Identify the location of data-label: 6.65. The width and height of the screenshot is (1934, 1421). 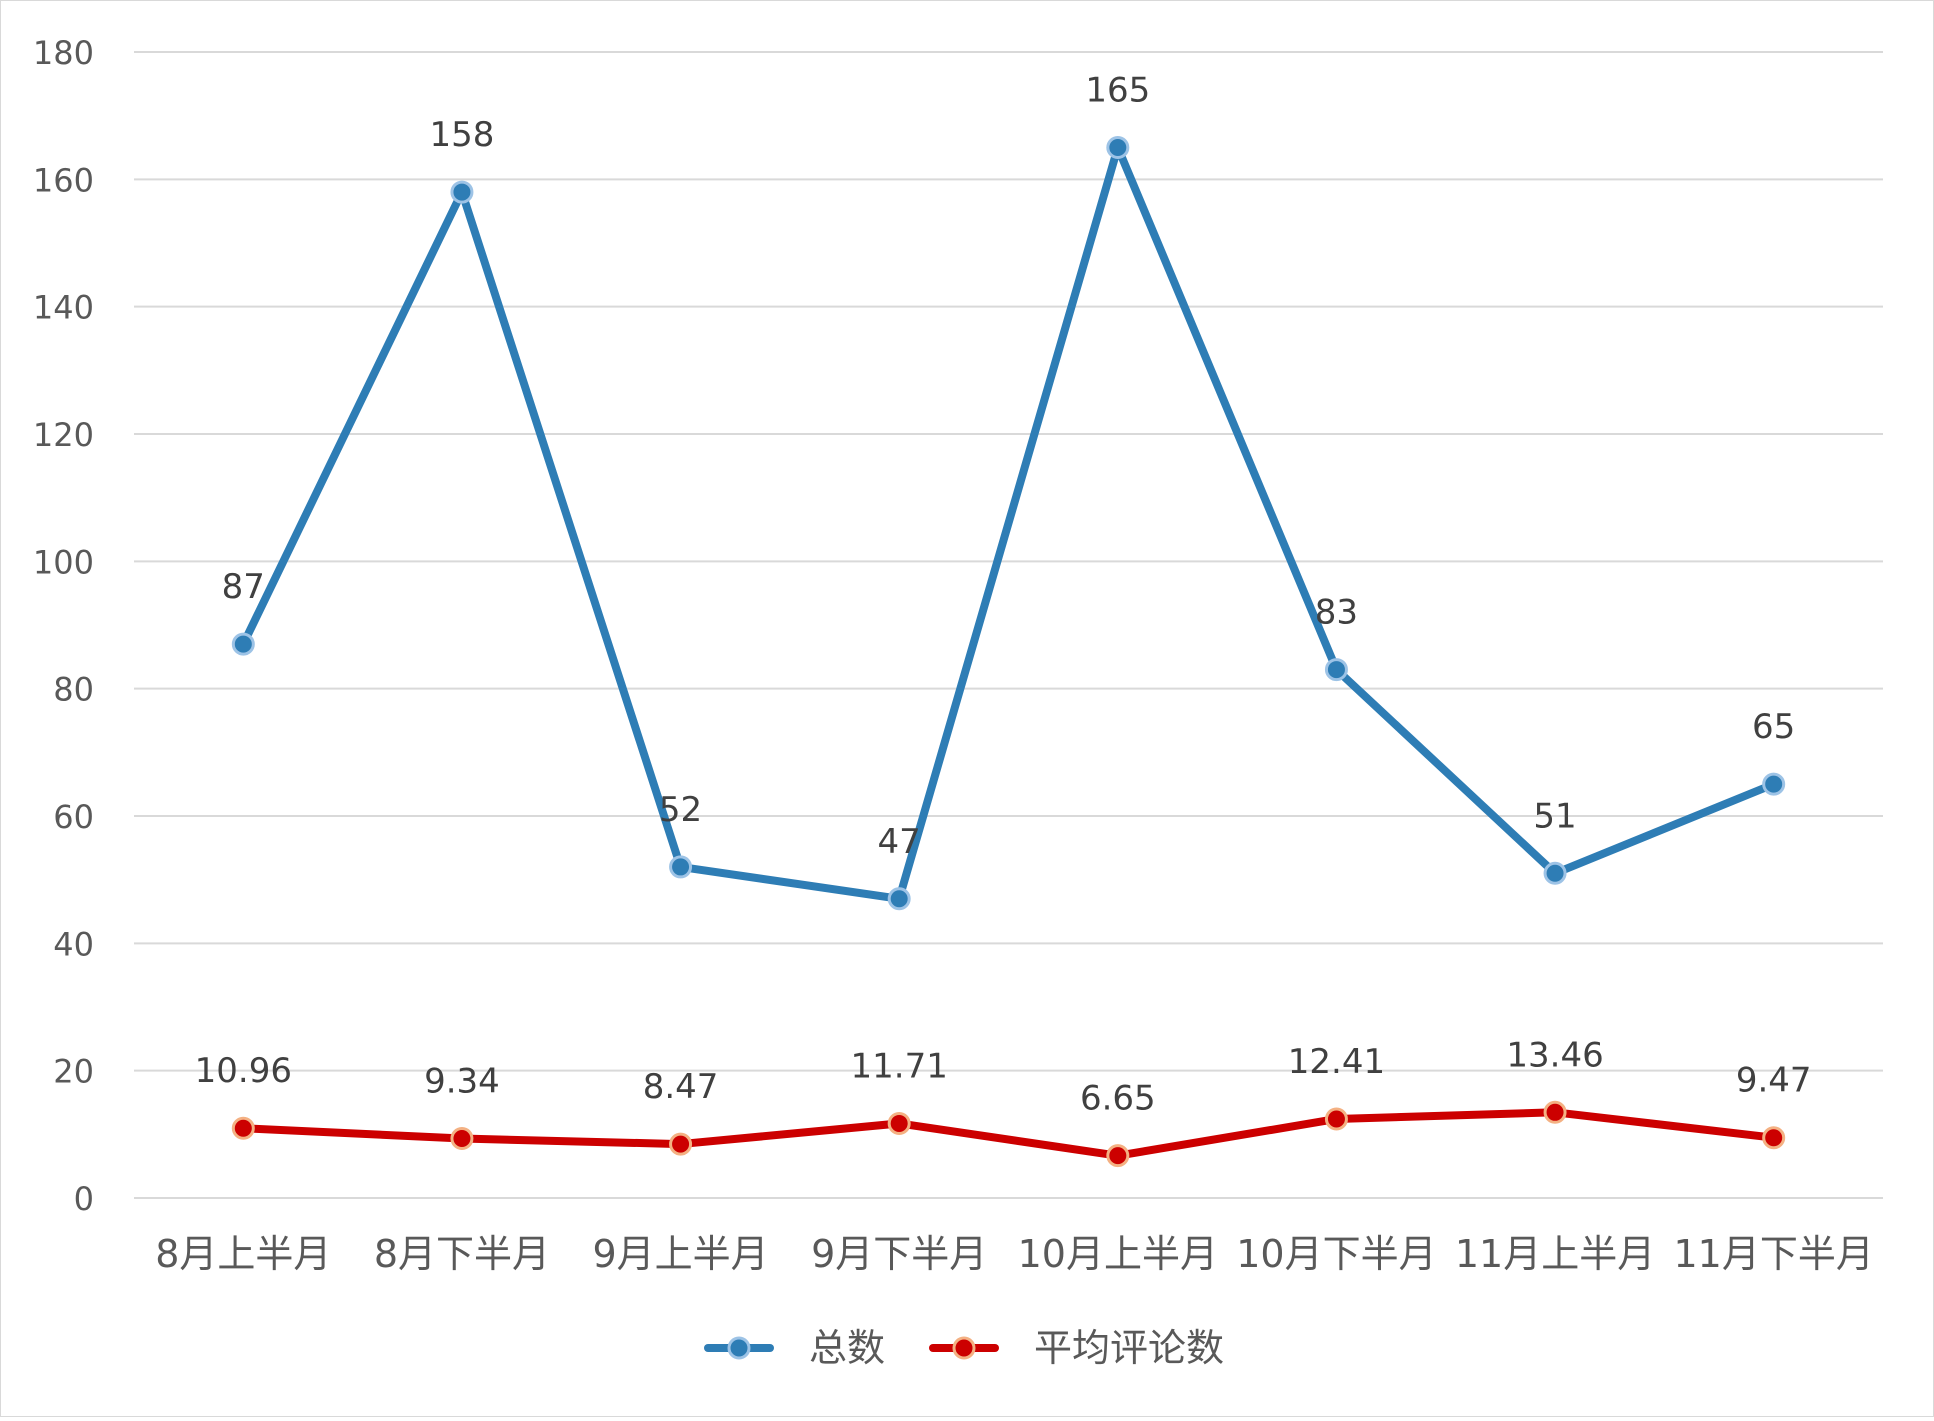
(1118, 1099).